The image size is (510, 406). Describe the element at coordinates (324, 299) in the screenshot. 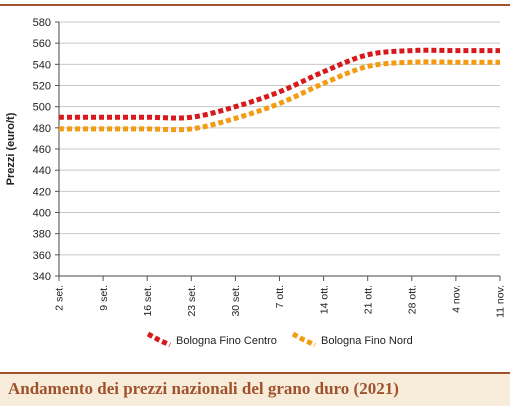

I see `x-tick-label: 14 ott.` at that location.